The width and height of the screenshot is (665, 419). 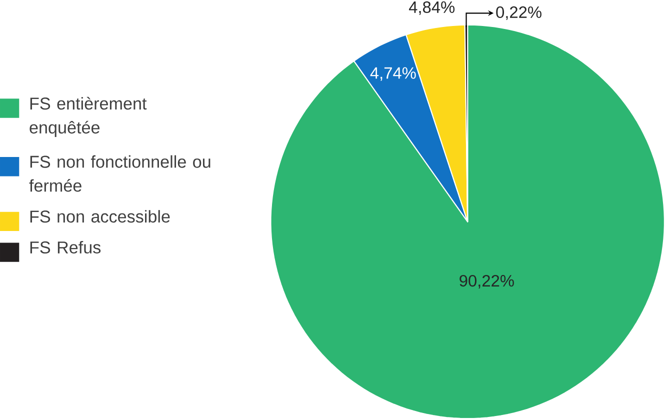 I want to click on legend-label: FS entièrement enquêtée, so click(x=88, y=116).